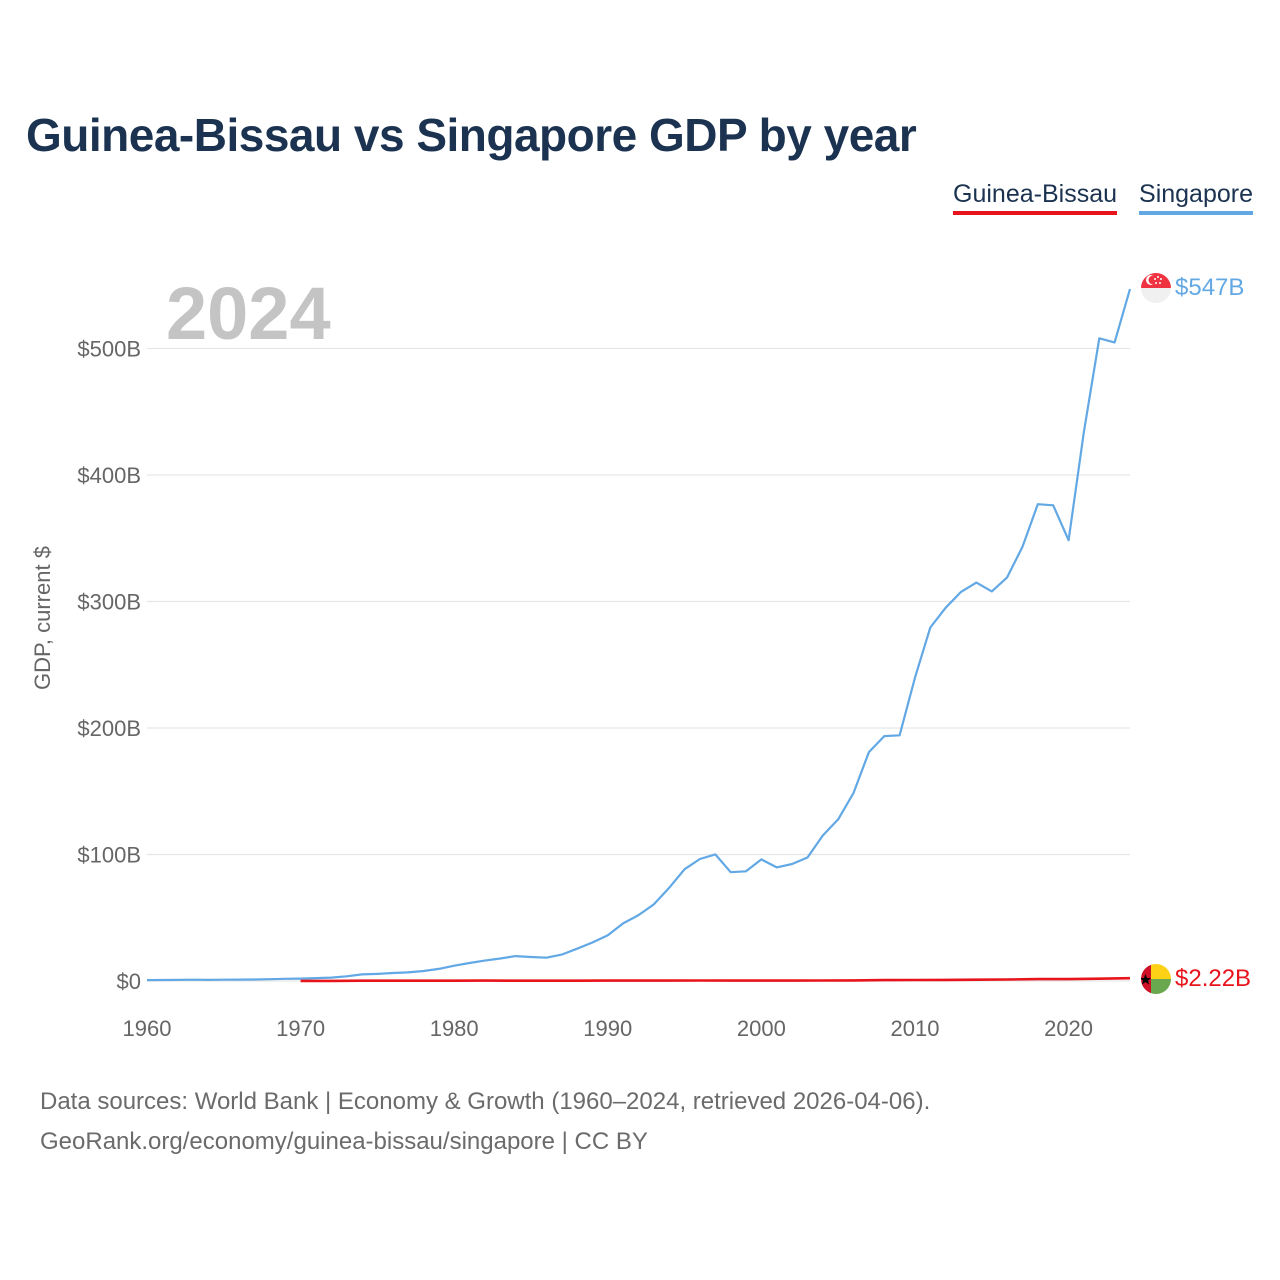  Describe the element at coordinates (109, 475) in the screenshot. I see `y-tick-label: $400B` at that location.